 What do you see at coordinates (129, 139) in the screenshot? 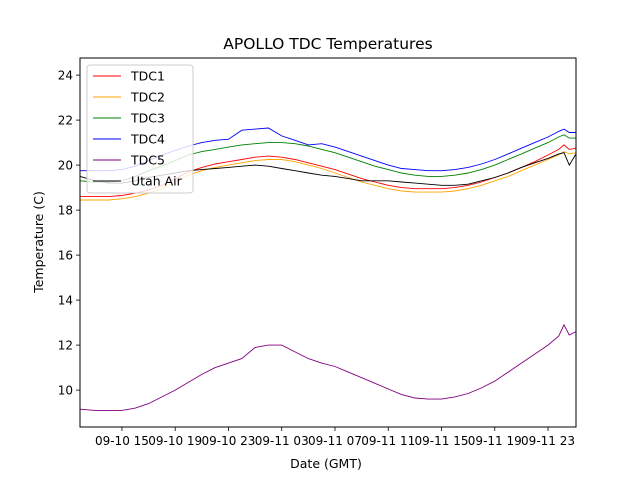
I see `legend-entry: TDC4` at bounding box center [129, 139].